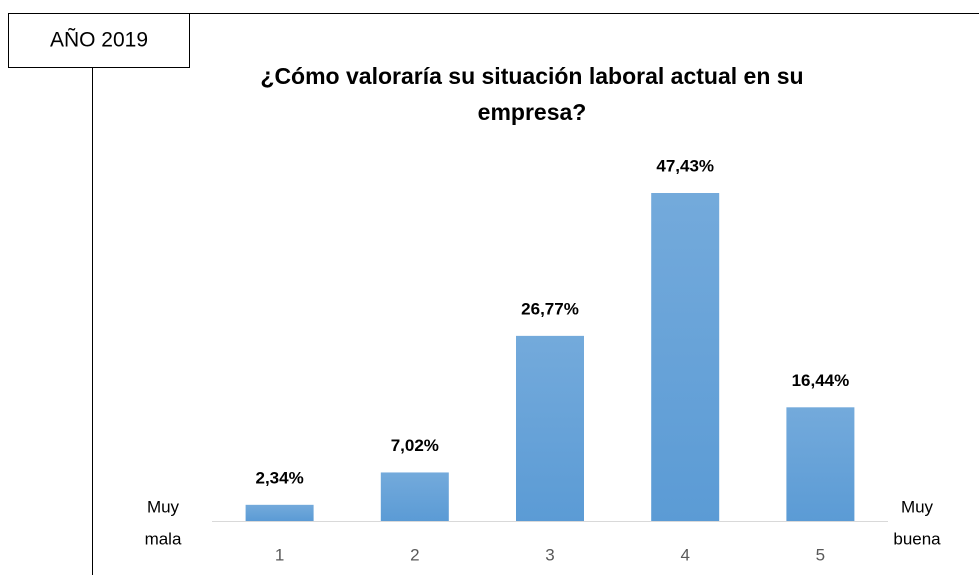 This screenshot has width=979, height=575. Describe the element at coordinates (821, 380) in the screenshot. I see `value-label: 16,44%` at that location.